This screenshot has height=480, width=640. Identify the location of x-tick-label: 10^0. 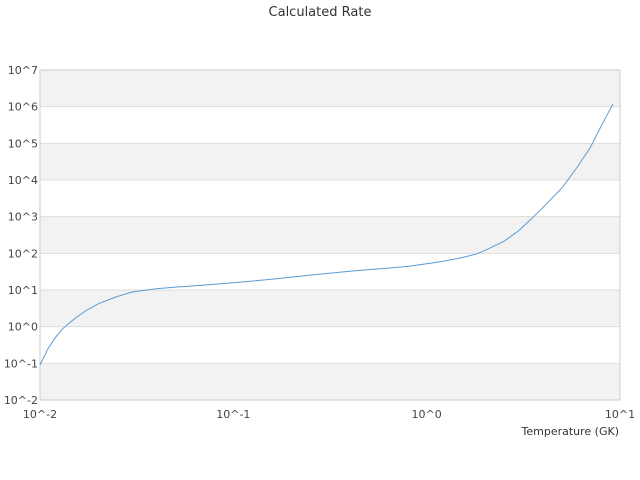
(427, 414).